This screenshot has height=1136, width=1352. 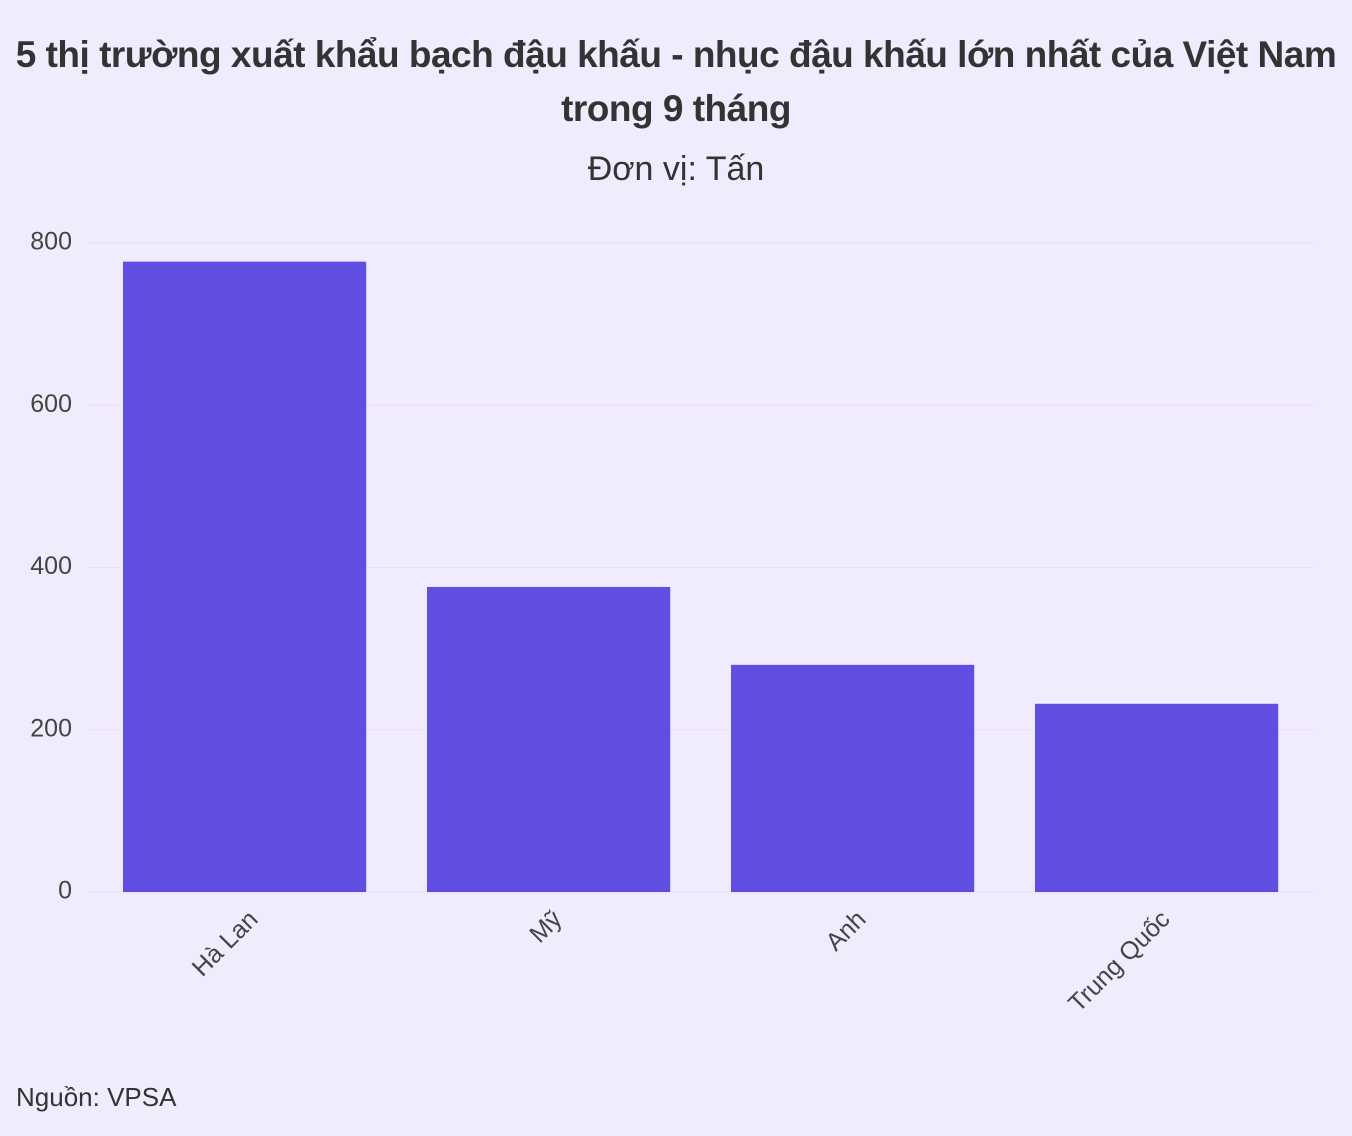 What do you see at coordinates (225, 943) in the screenshot?
I see `x-tick-label: Hà Lan` at bounding box center [225, 943].